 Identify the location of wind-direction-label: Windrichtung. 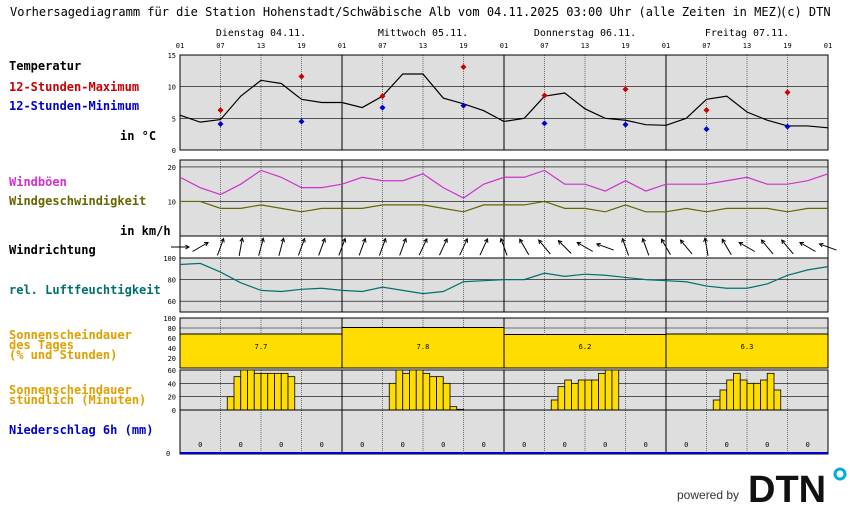
(52, 250).